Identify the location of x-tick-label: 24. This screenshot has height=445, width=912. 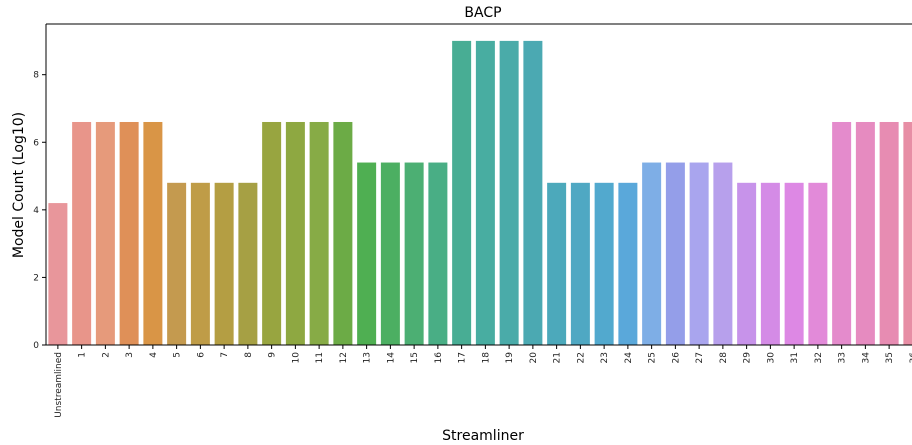
(629, 358).